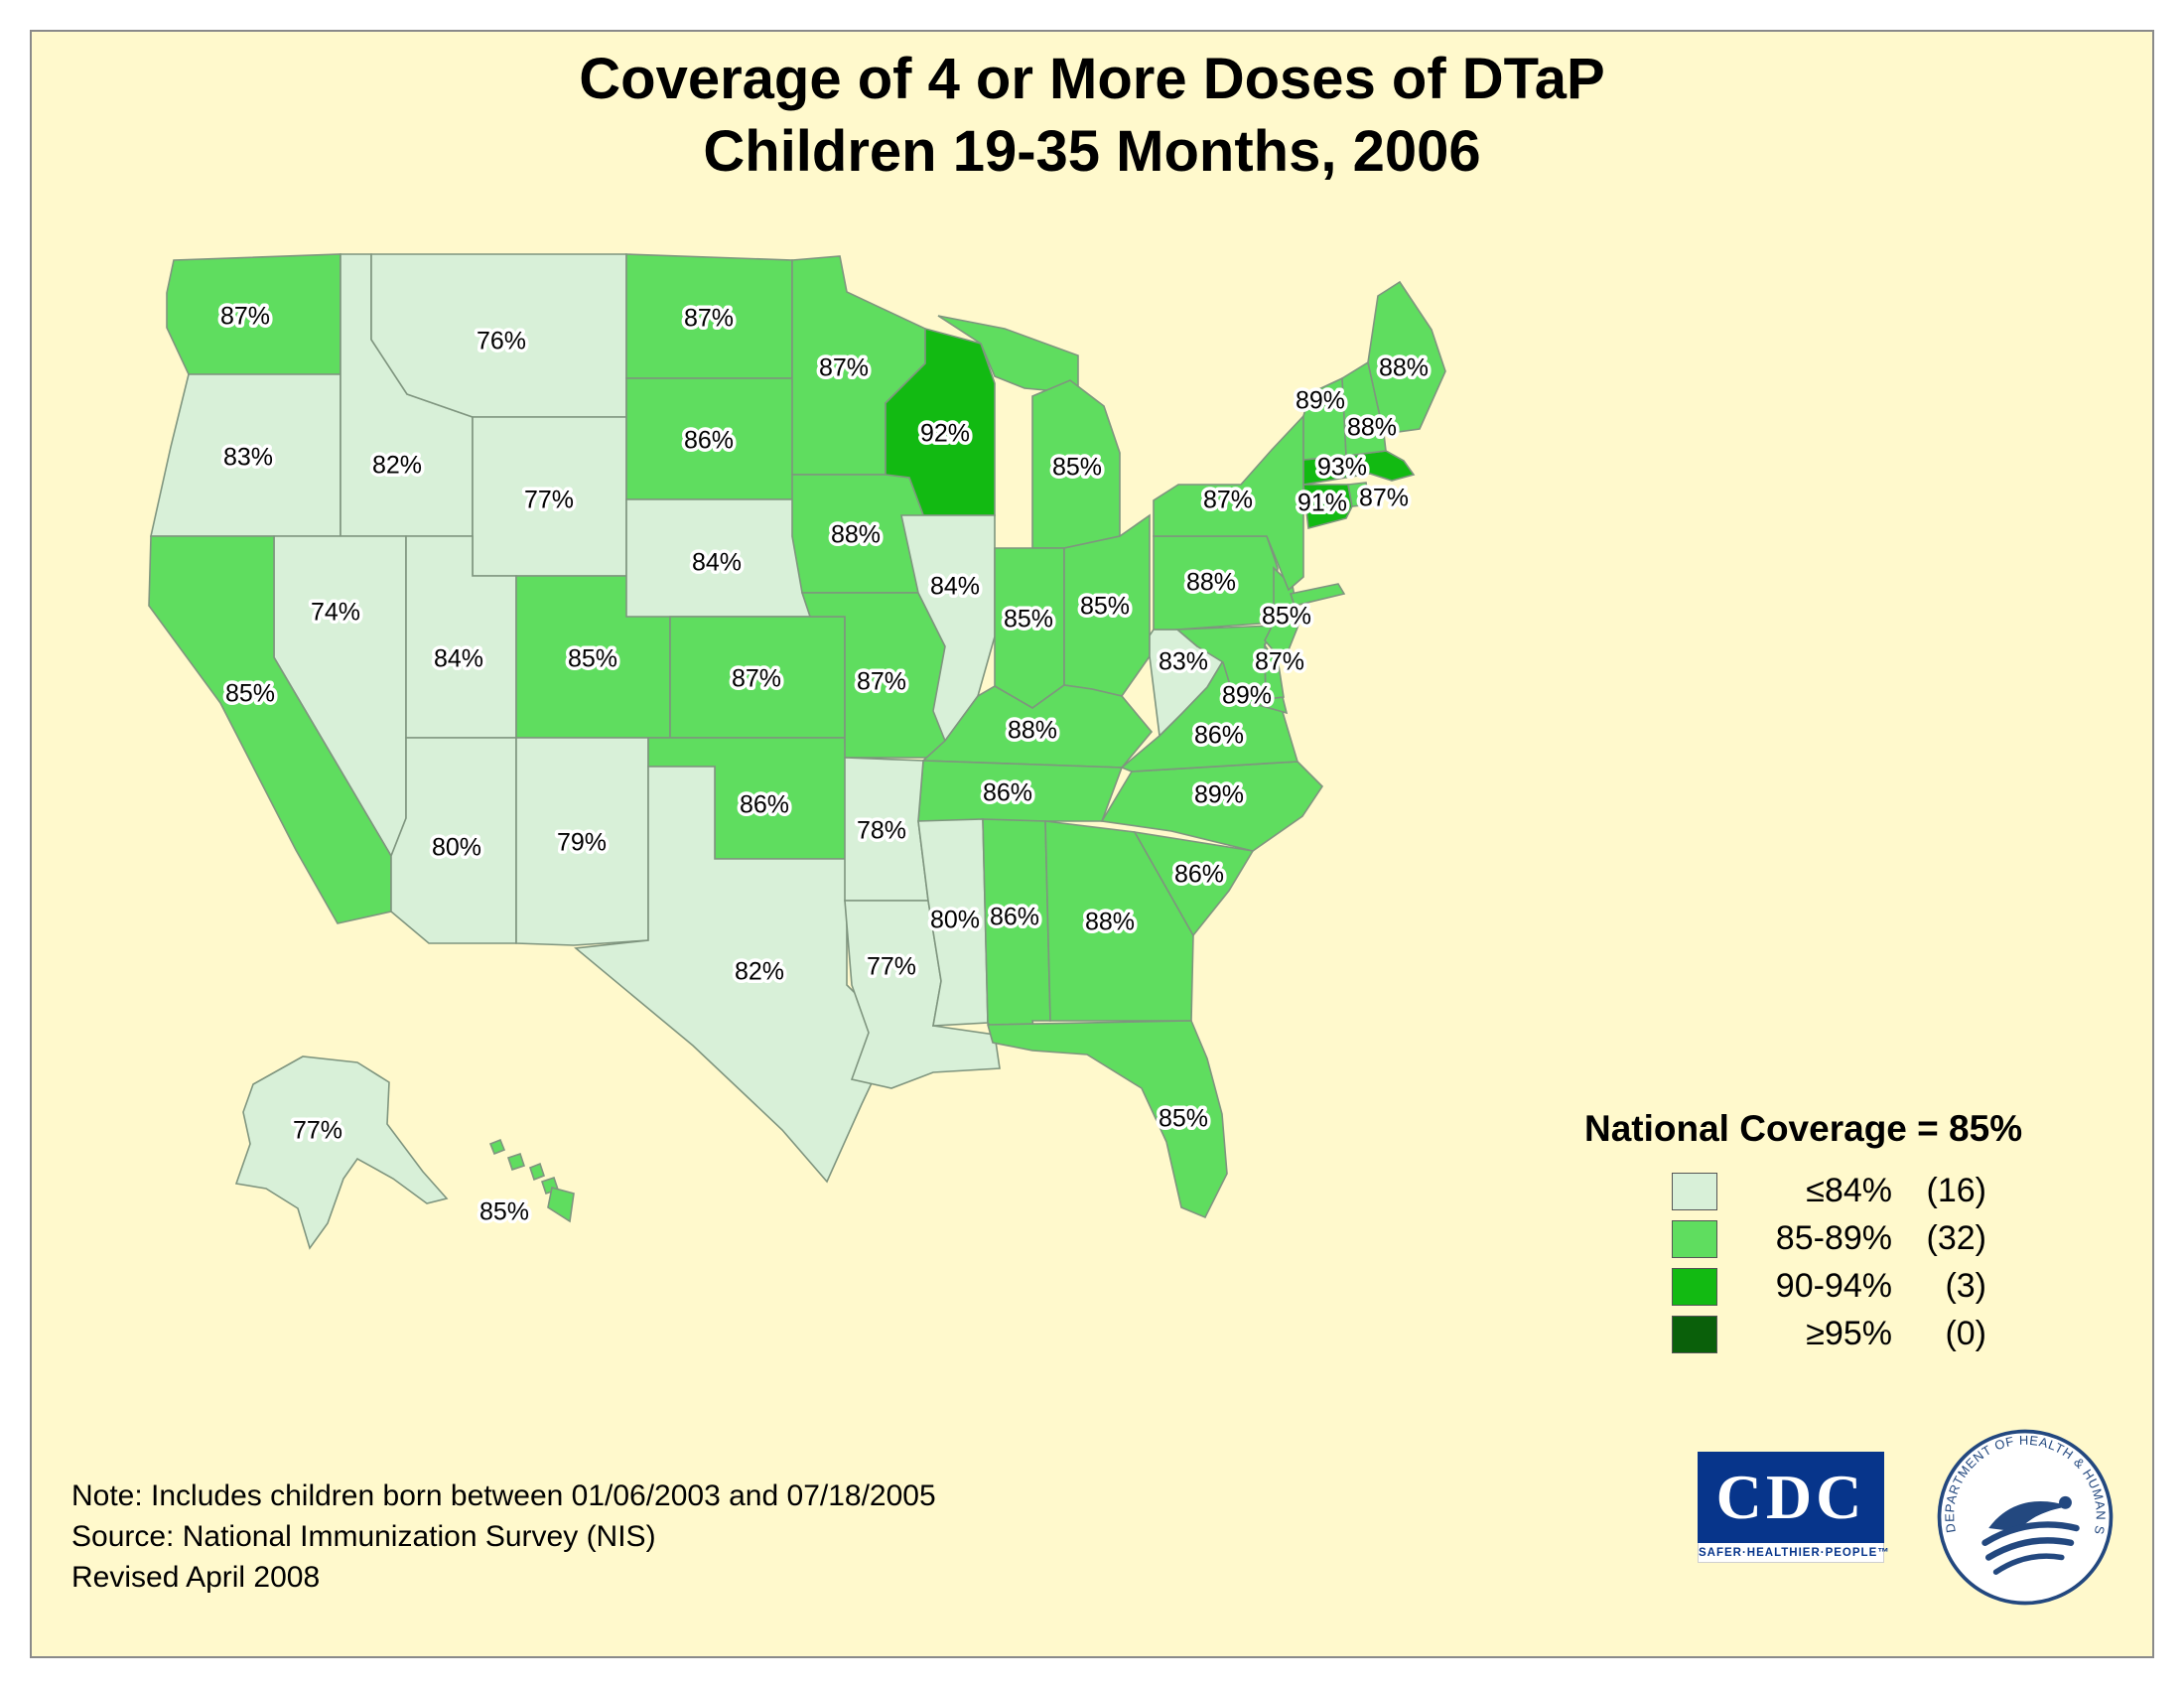  What do you see at coordinates (955, 587) in the screenshot?
I see `state-label-il: 84%` at bounding box center [955, 587].